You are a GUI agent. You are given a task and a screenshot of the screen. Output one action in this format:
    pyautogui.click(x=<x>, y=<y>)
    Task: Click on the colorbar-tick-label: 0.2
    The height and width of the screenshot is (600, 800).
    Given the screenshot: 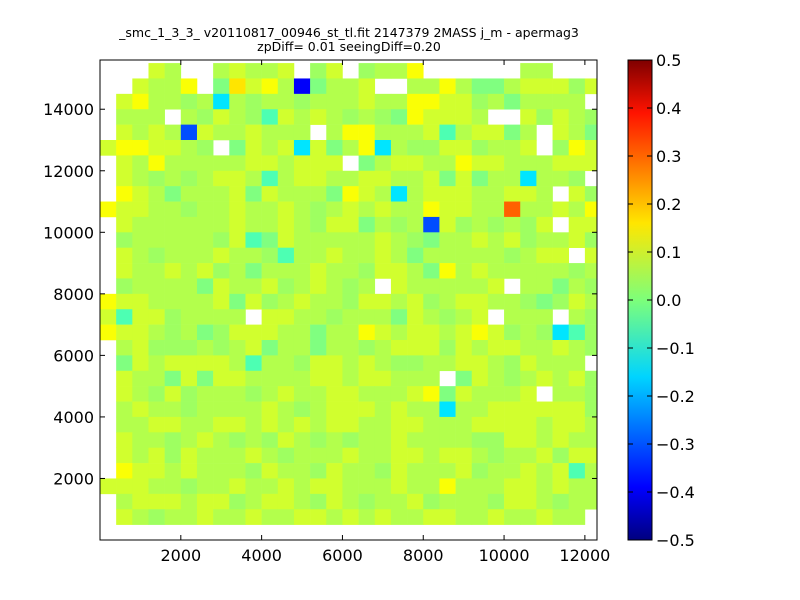 What is the action you would take?
    pyautogui.click(x=668, y=204)
    